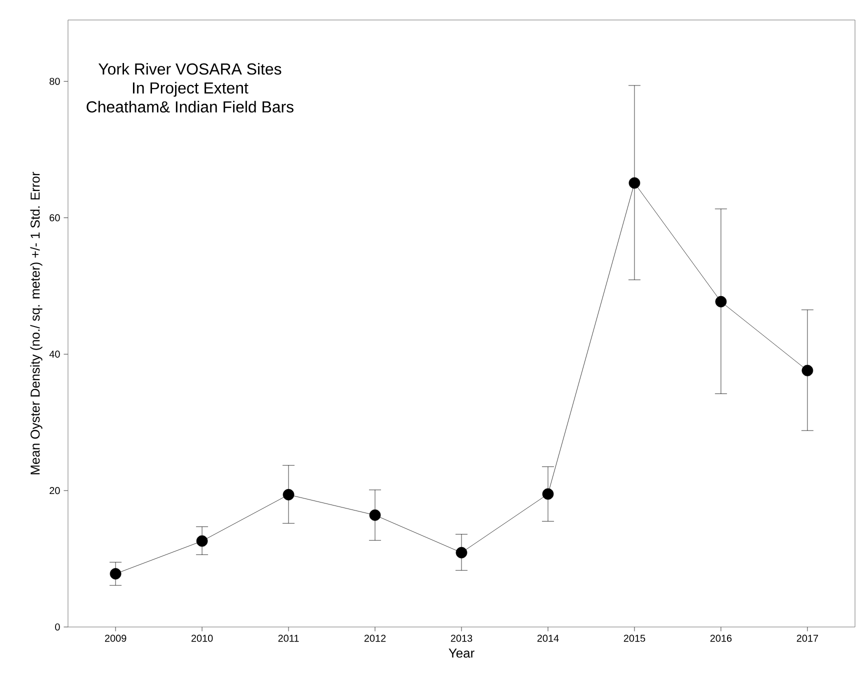 The image size is (867, 690). Describe the element at coordinates (375, 638) in the screenshot. I see `x-tick-label: 2012` at that location.